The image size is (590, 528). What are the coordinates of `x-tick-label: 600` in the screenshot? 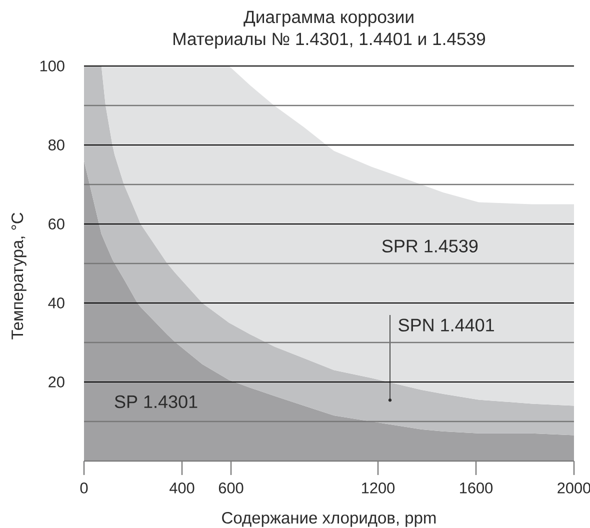 It's located at (231, 488).